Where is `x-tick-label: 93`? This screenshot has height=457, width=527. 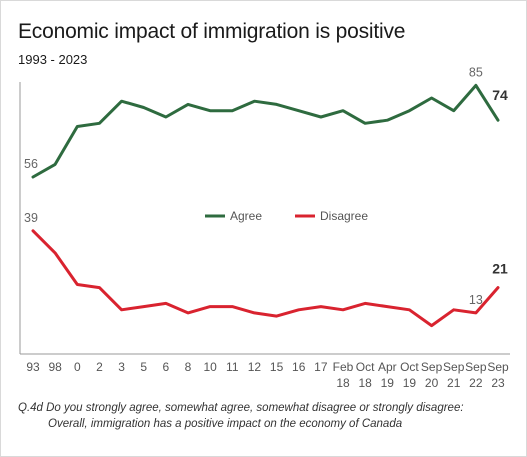 x-tick-label: 93 is located at coordinates (33, 367).